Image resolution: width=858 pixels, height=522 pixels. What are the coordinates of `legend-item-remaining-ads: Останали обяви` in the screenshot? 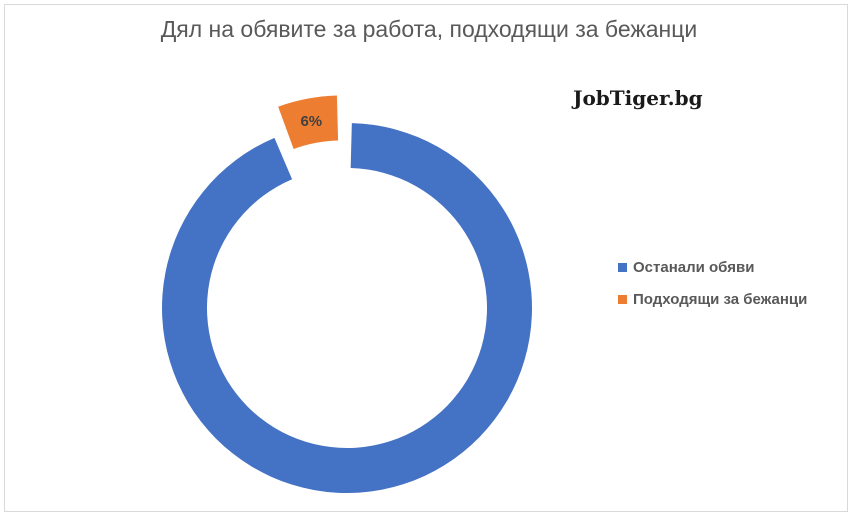 It's located at (712, 267).